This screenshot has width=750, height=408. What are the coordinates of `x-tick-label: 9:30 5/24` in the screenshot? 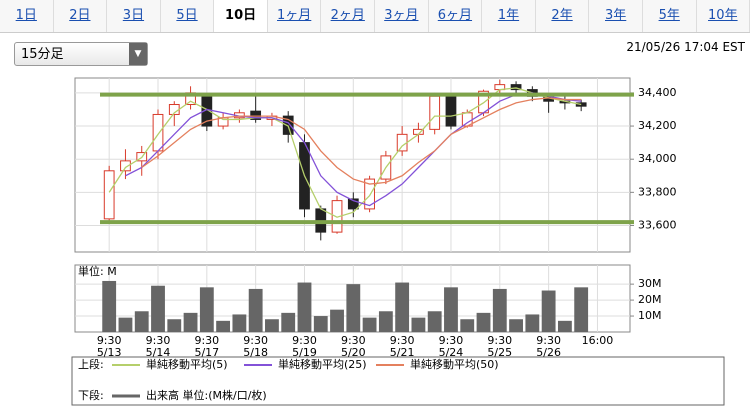 It's located at (451, 346).